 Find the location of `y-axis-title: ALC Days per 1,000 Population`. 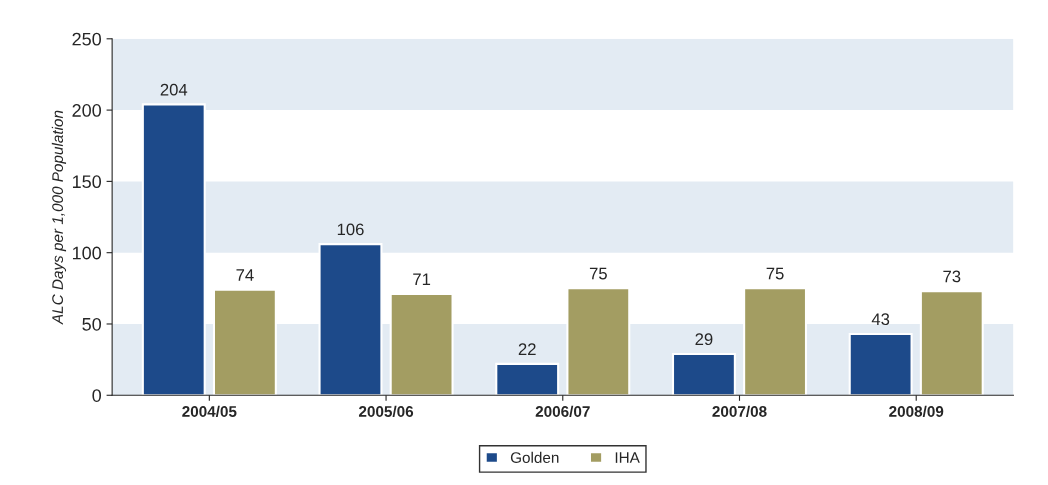

y-axis-title: ALC Days per 1,000 Population is located at coordinates (59, 217).